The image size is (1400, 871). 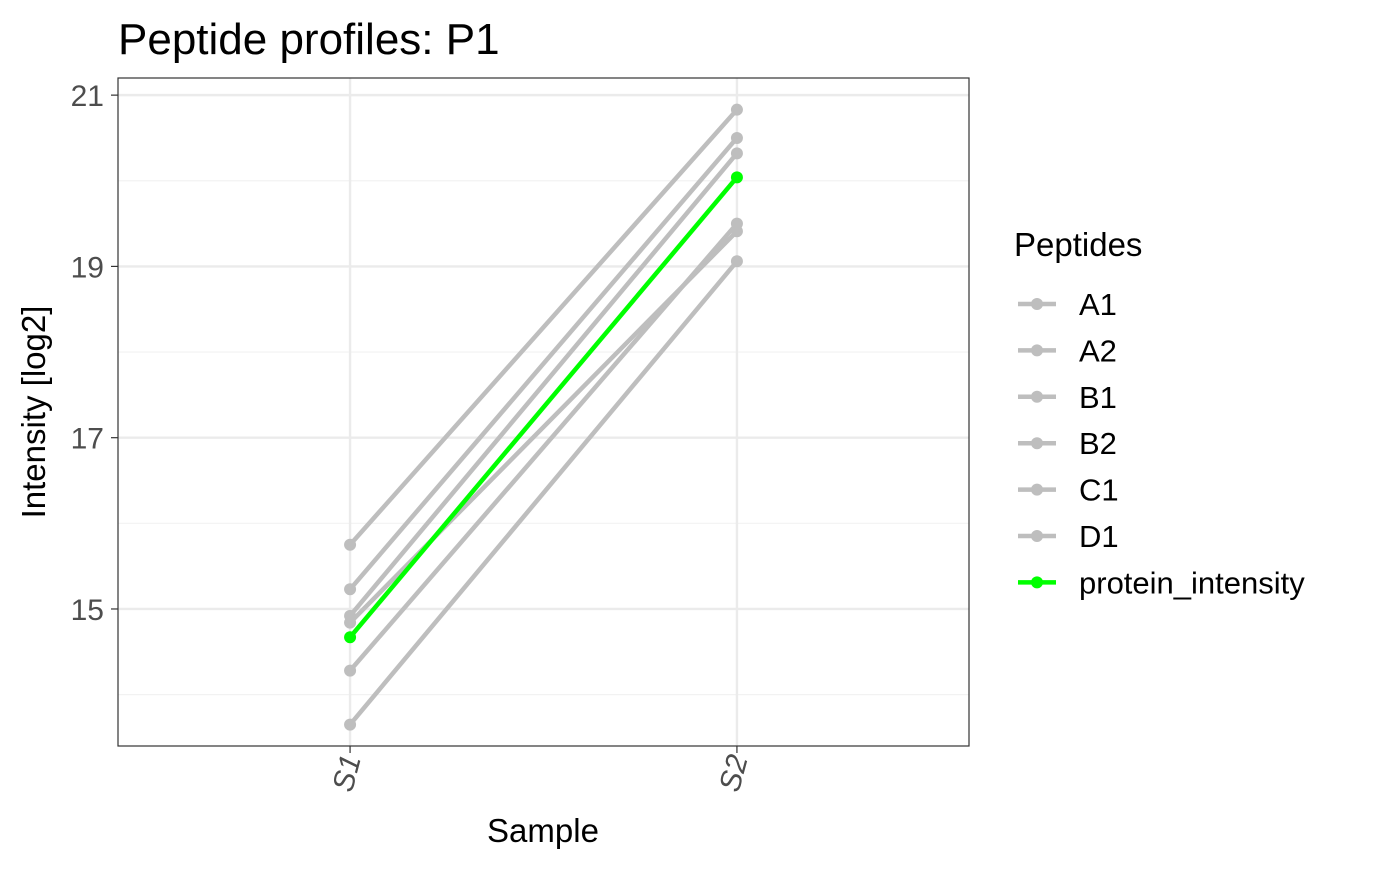 What do you see at coordinates (1192, 582) in the screenshot?
I see `legend-label: protein_intensity` at bounding box center [1192, 582].